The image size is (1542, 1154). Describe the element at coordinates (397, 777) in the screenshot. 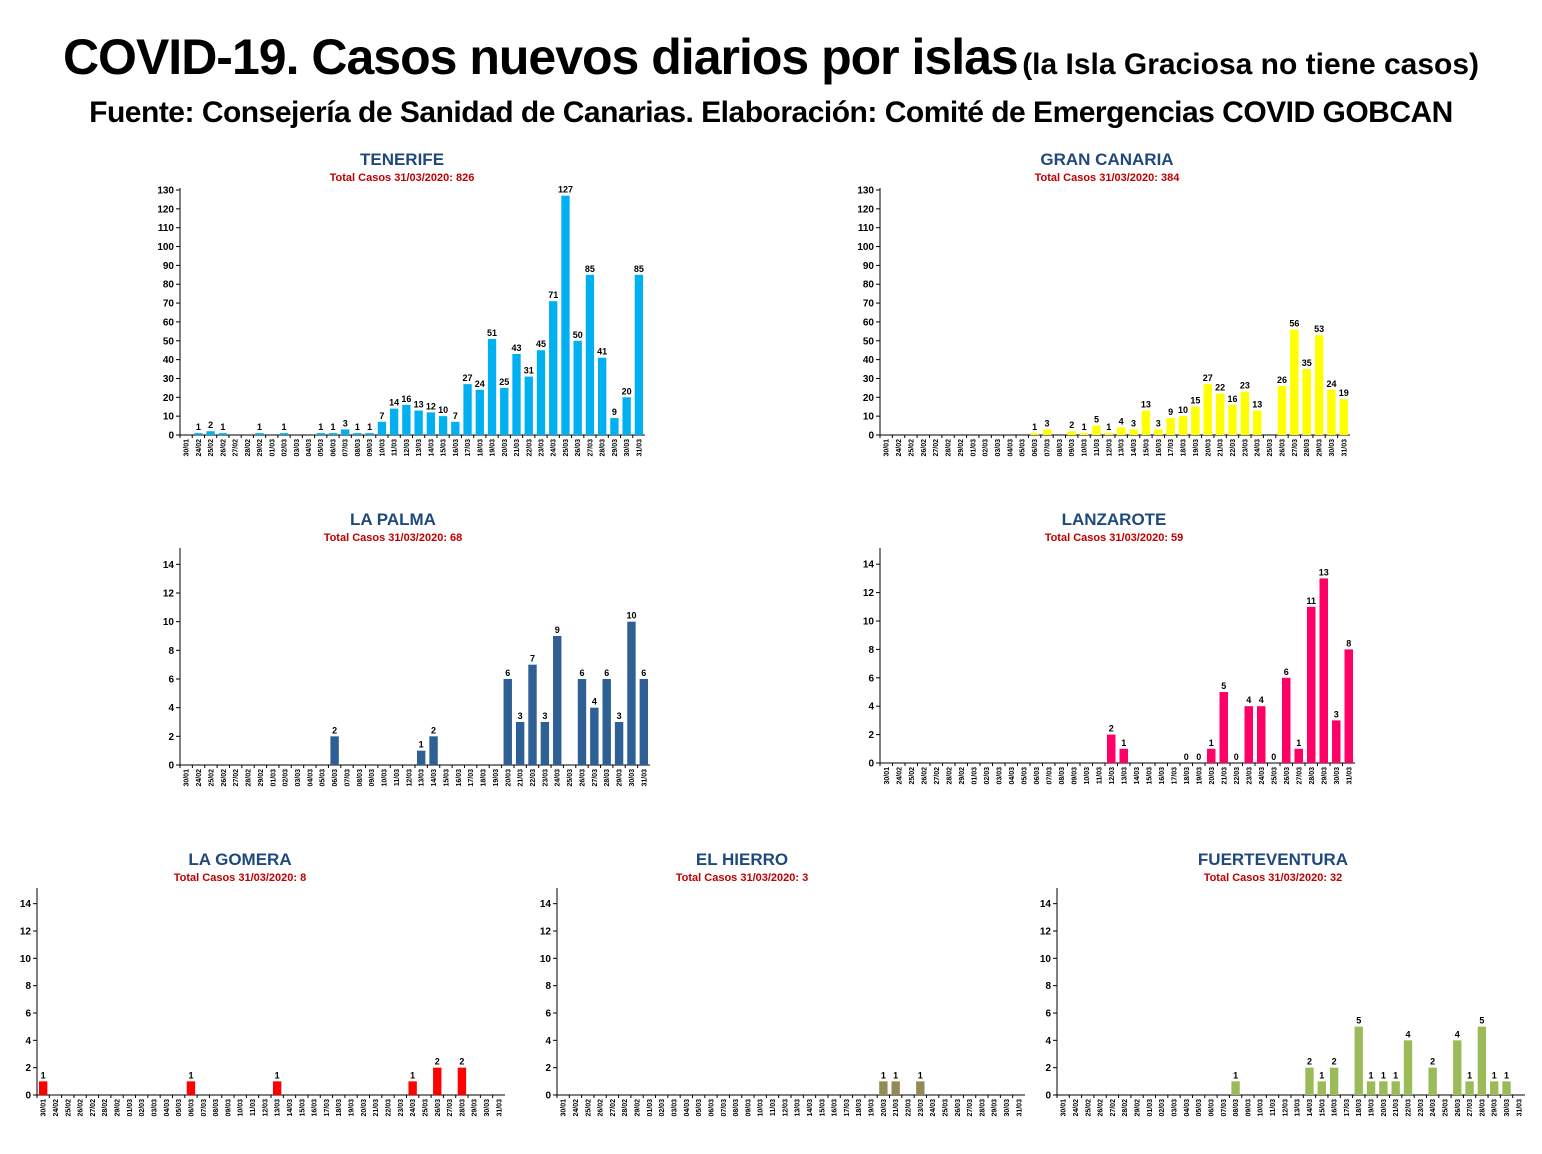

I see `x-tick-label: 11/03` at that location.